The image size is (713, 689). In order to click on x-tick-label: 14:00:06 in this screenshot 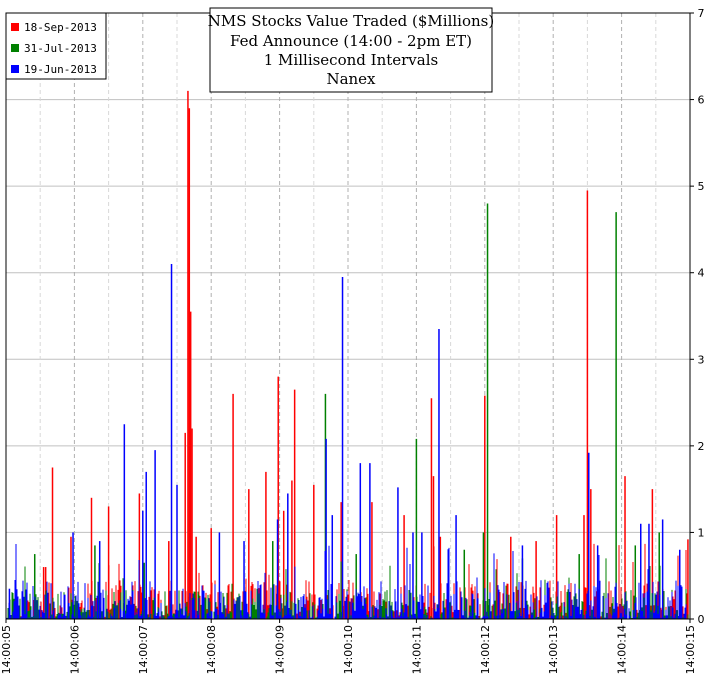, I will do `click(74, 649)`.